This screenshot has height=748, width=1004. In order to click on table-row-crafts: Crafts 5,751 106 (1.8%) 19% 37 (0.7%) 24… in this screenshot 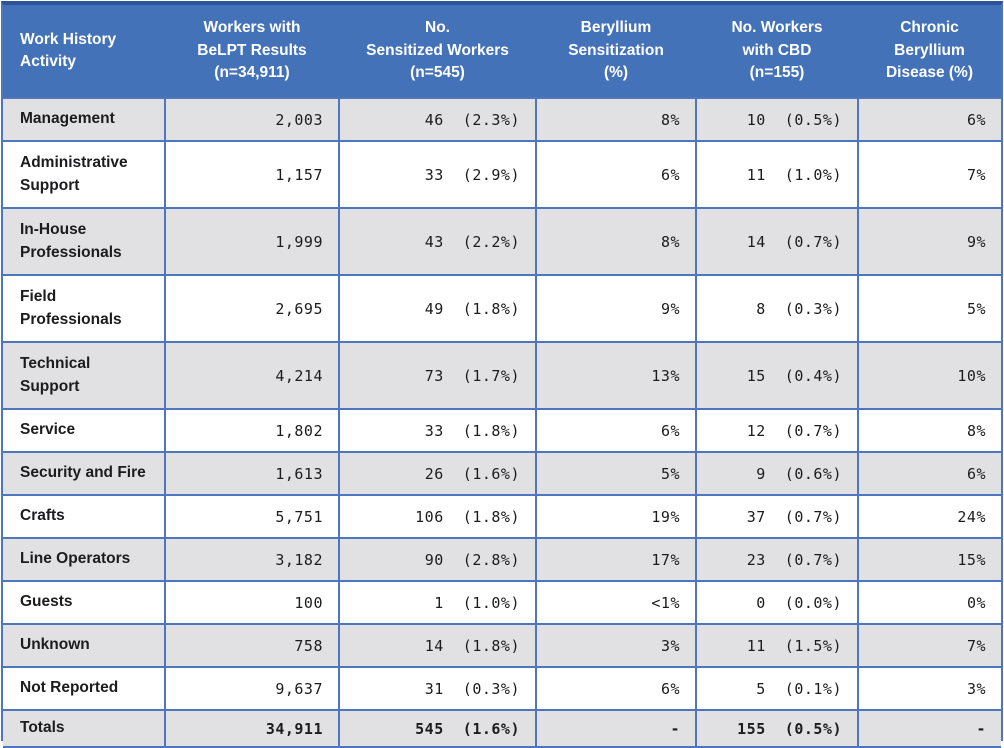, I will do `click(502, 516)`.